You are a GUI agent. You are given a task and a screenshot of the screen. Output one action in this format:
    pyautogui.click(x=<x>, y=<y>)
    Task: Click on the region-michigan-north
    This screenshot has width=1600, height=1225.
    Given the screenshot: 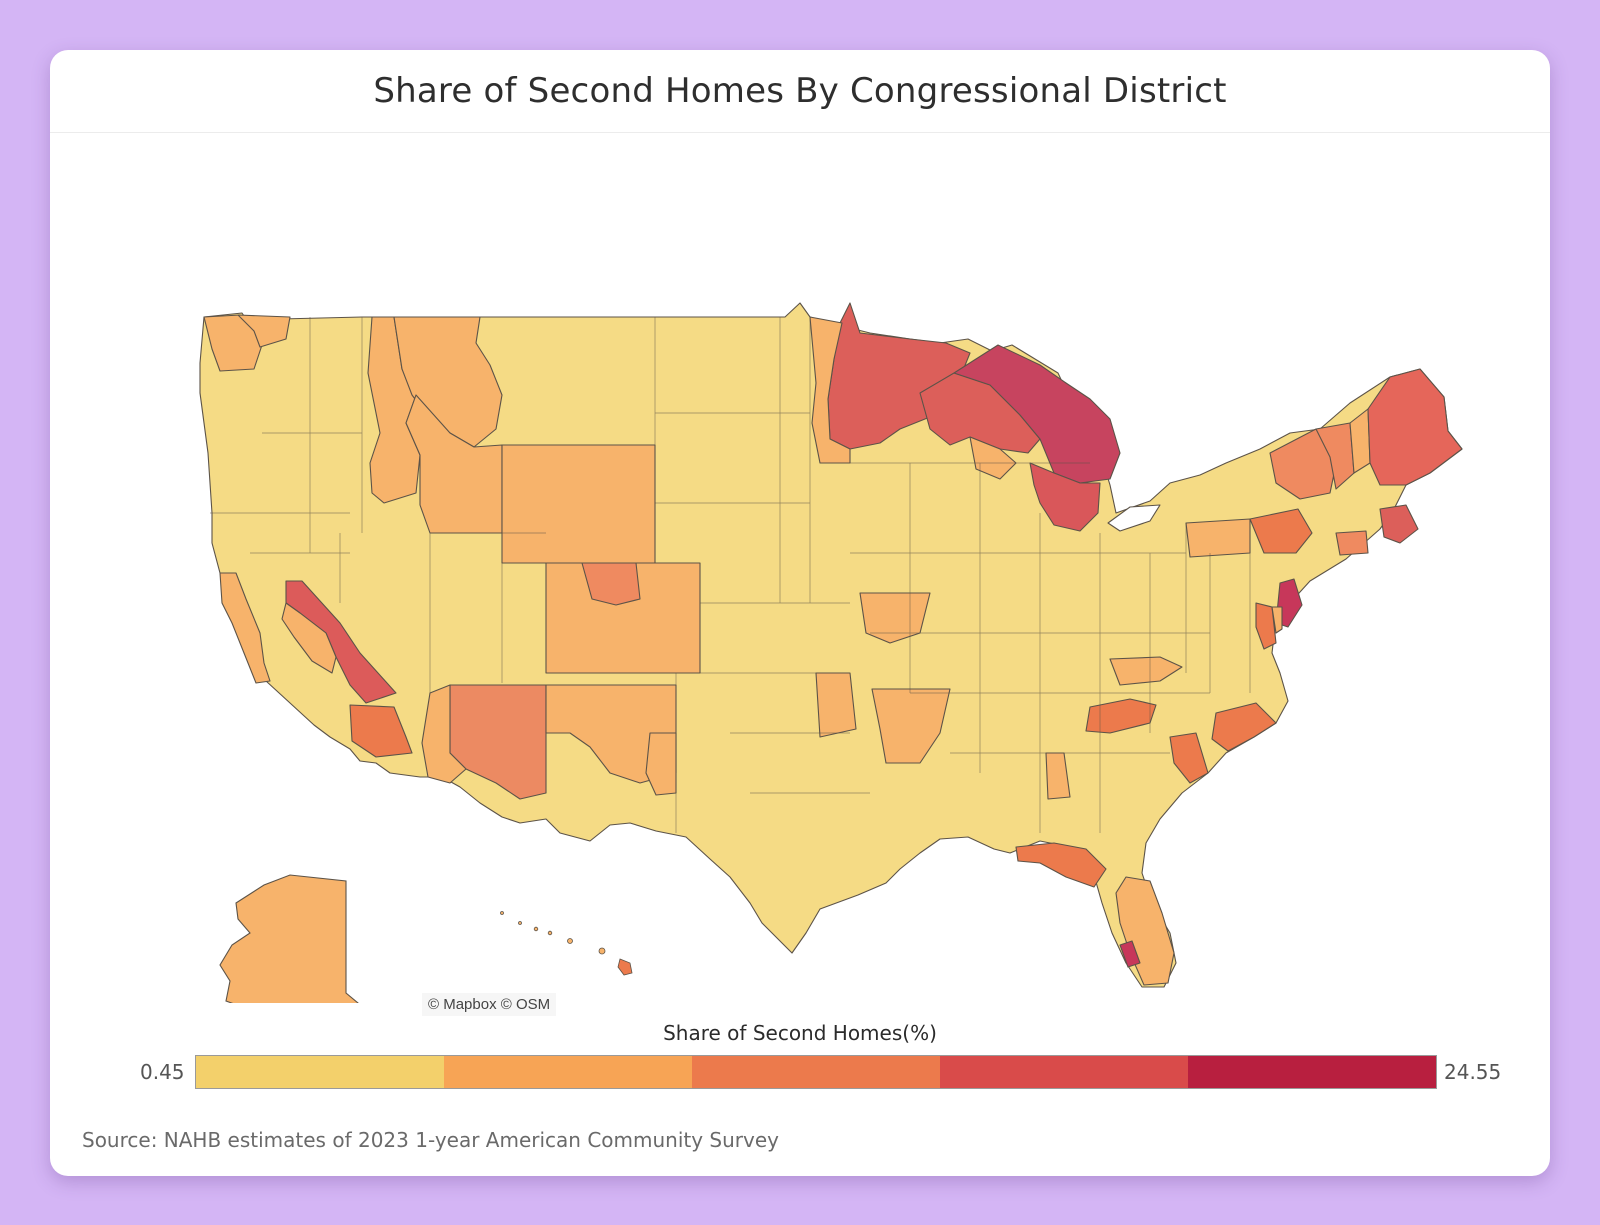 What is the action you would take?
    pyautogui.click(x=1037, y=414)
    